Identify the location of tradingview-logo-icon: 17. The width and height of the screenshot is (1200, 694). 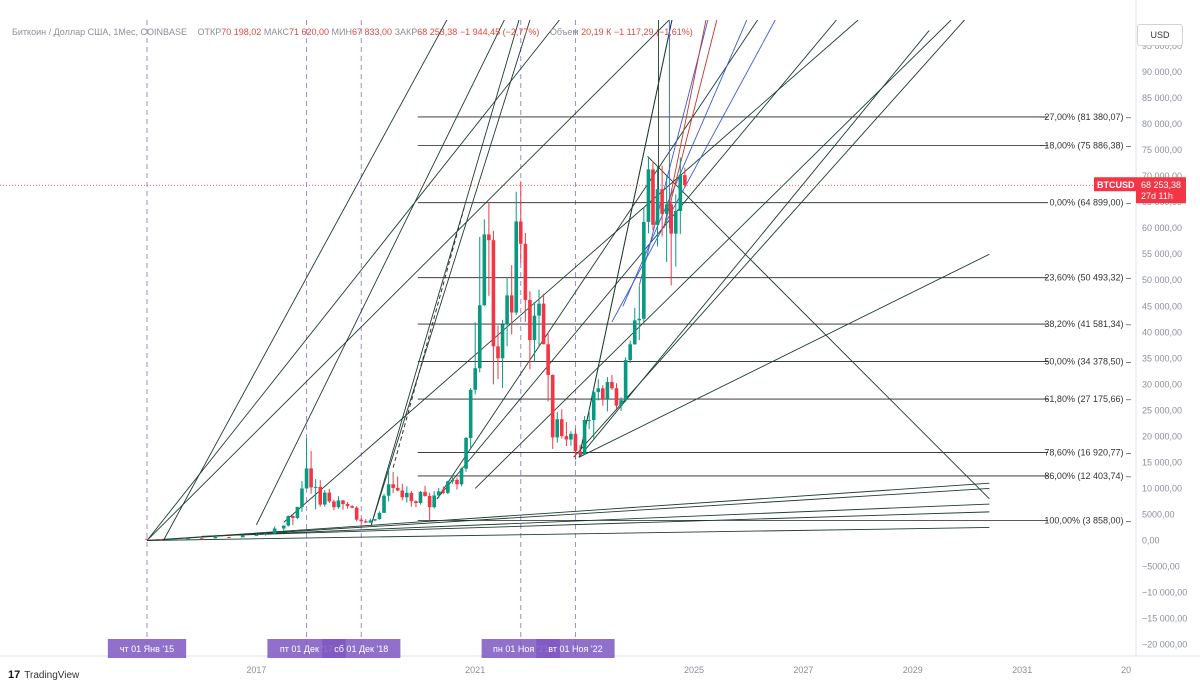
(14, 675).